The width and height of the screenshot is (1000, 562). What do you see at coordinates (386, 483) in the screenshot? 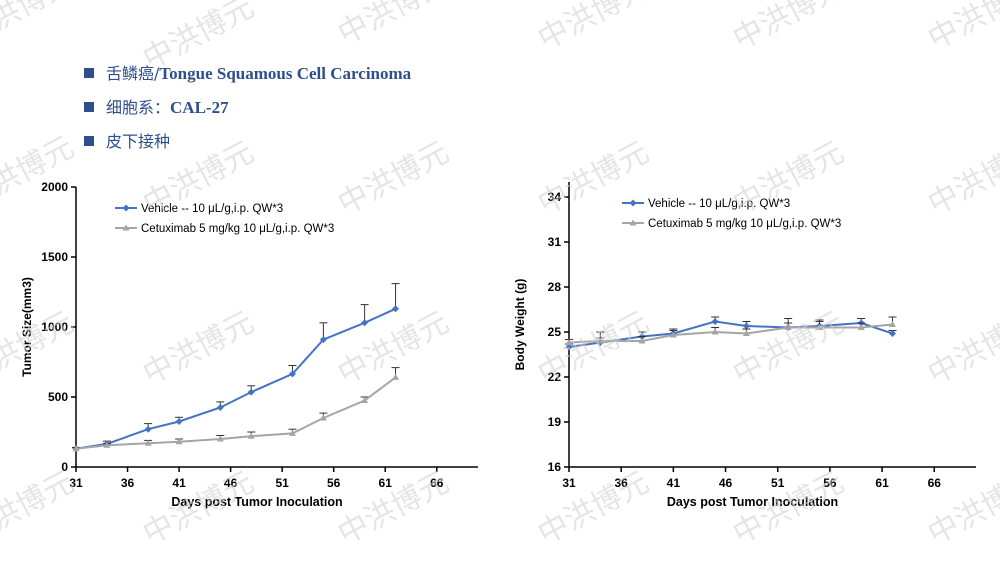
I see `tumor-x-tick-label: 61` at bounding box center [386, 483].